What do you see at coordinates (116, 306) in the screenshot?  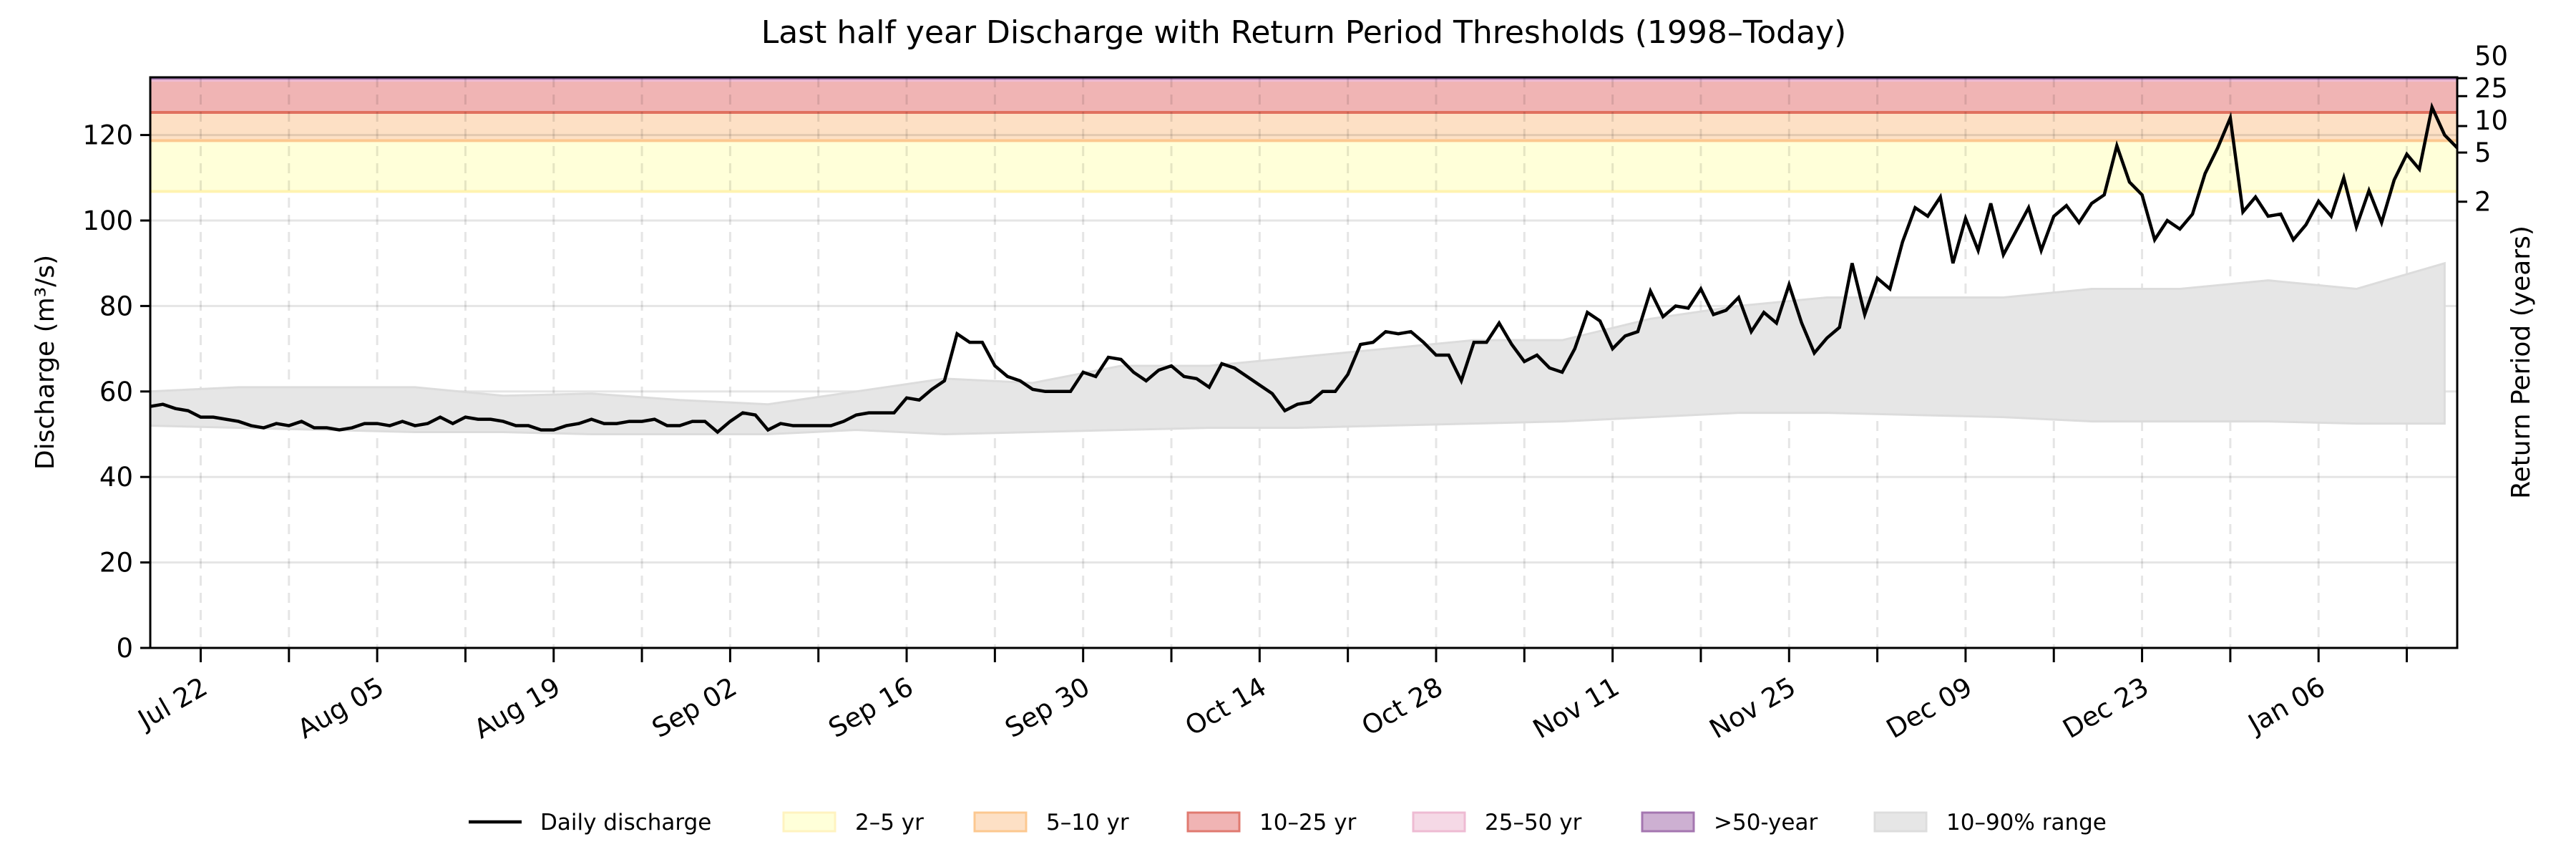 I see `y-tick-label: 80` at bounding box center [116, 306].